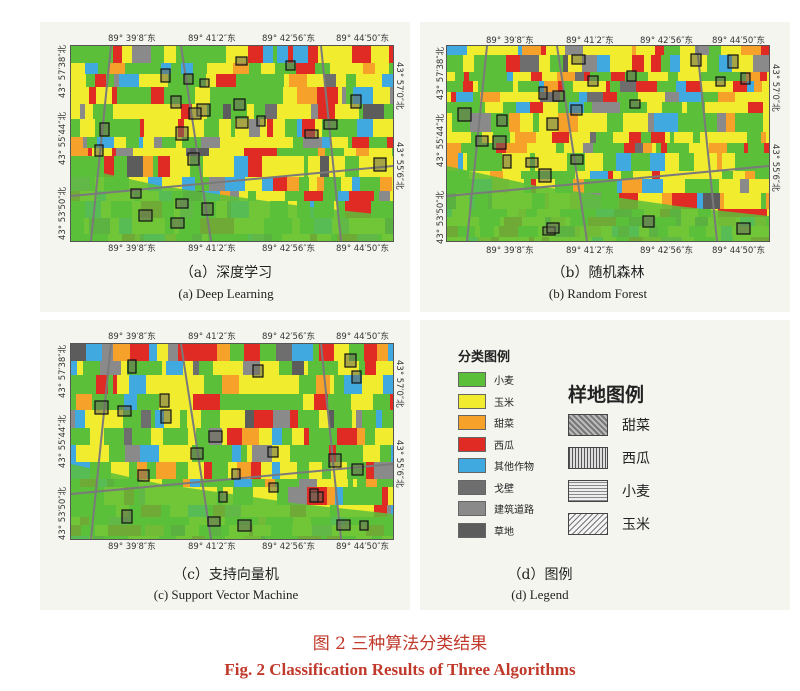 The image size is (800, 691). Describe the element at coordinates (667, 41) in the screenshot. I see `top-tick-b-3: 89° 42′56″东` at that location.